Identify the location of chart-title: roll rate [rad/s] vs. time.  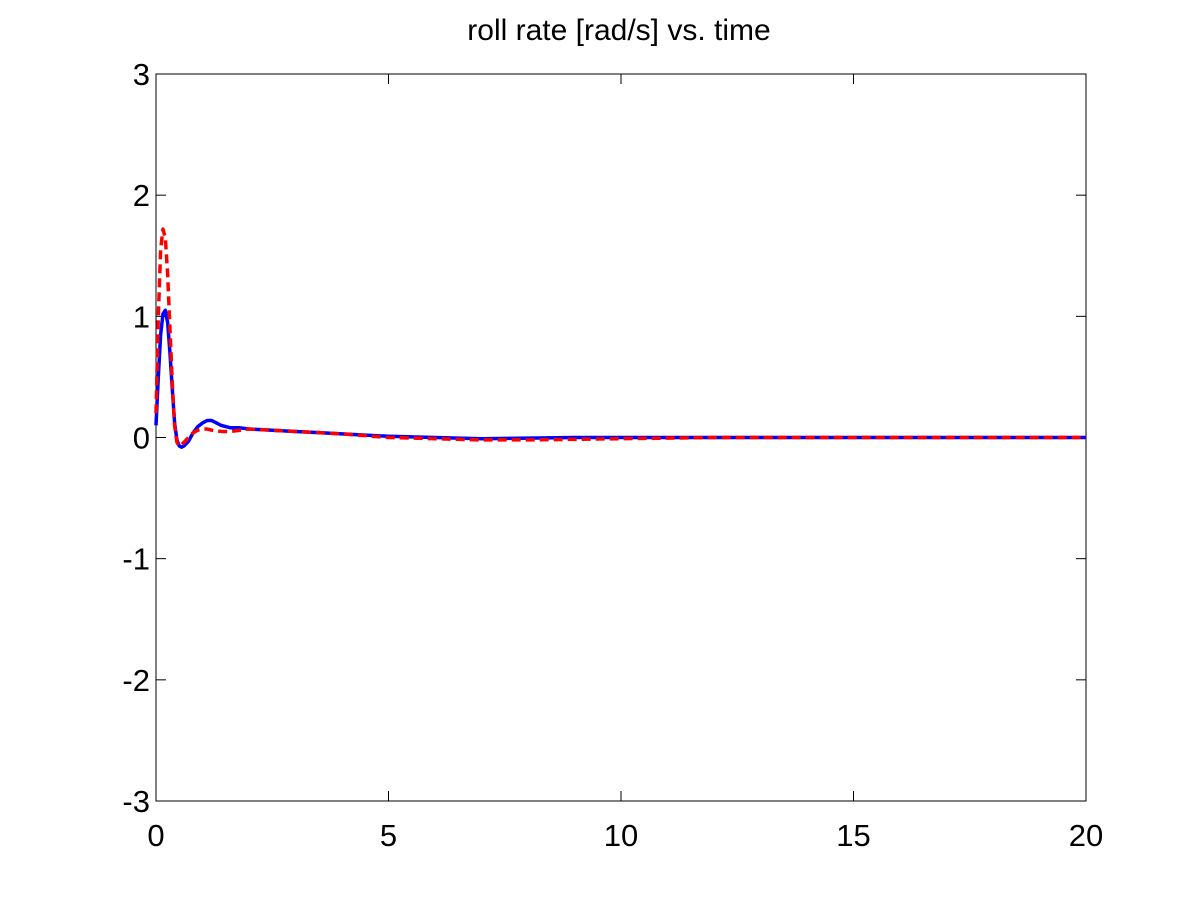
(618, 30).